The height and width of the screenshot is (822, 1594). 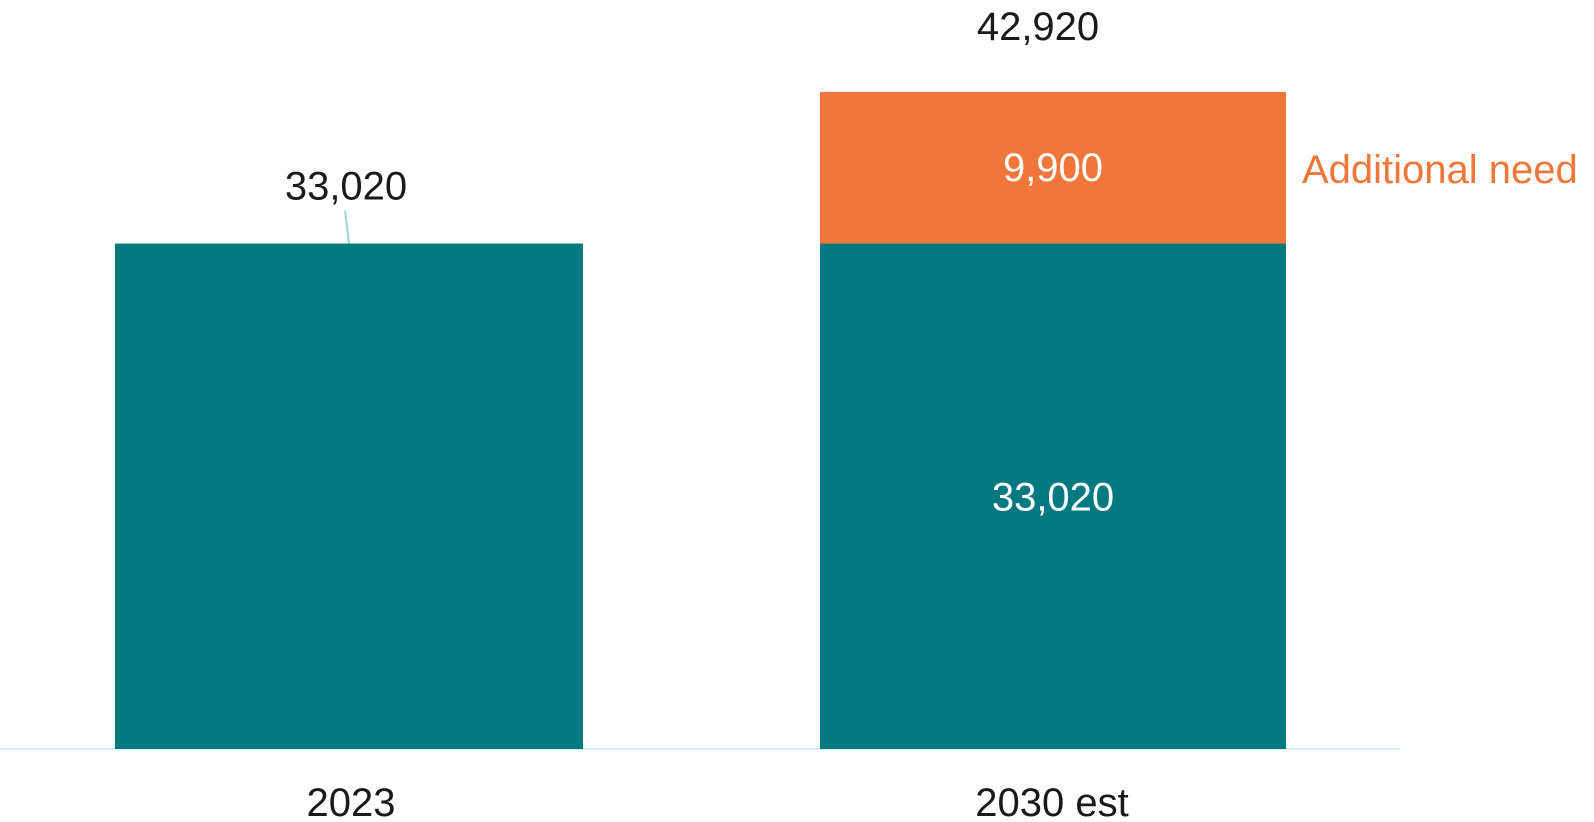 What do you see at coordinates (351, 801) in the screenshot?
I see `x-tick-label-2023: 2023` at bounding box center [351, 801].